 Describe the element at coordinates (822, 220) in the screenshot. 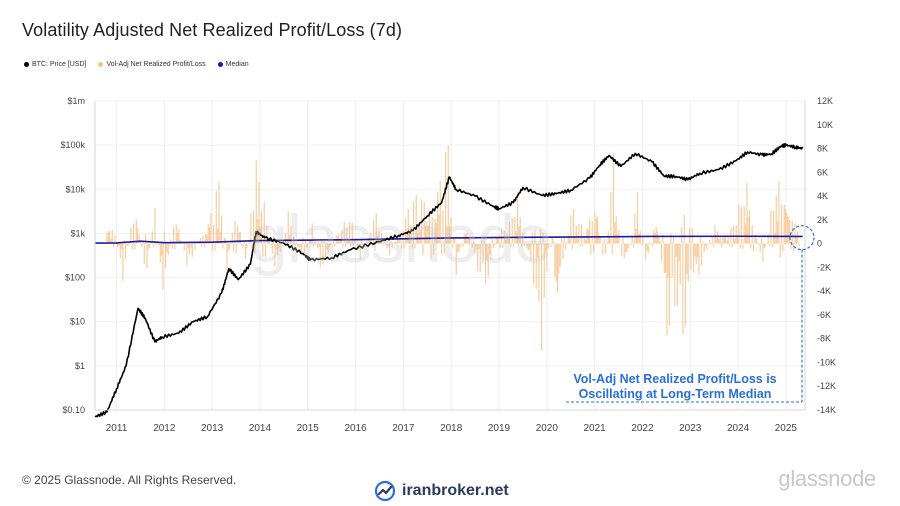

I see `right-tick-label: 2K` at that location.